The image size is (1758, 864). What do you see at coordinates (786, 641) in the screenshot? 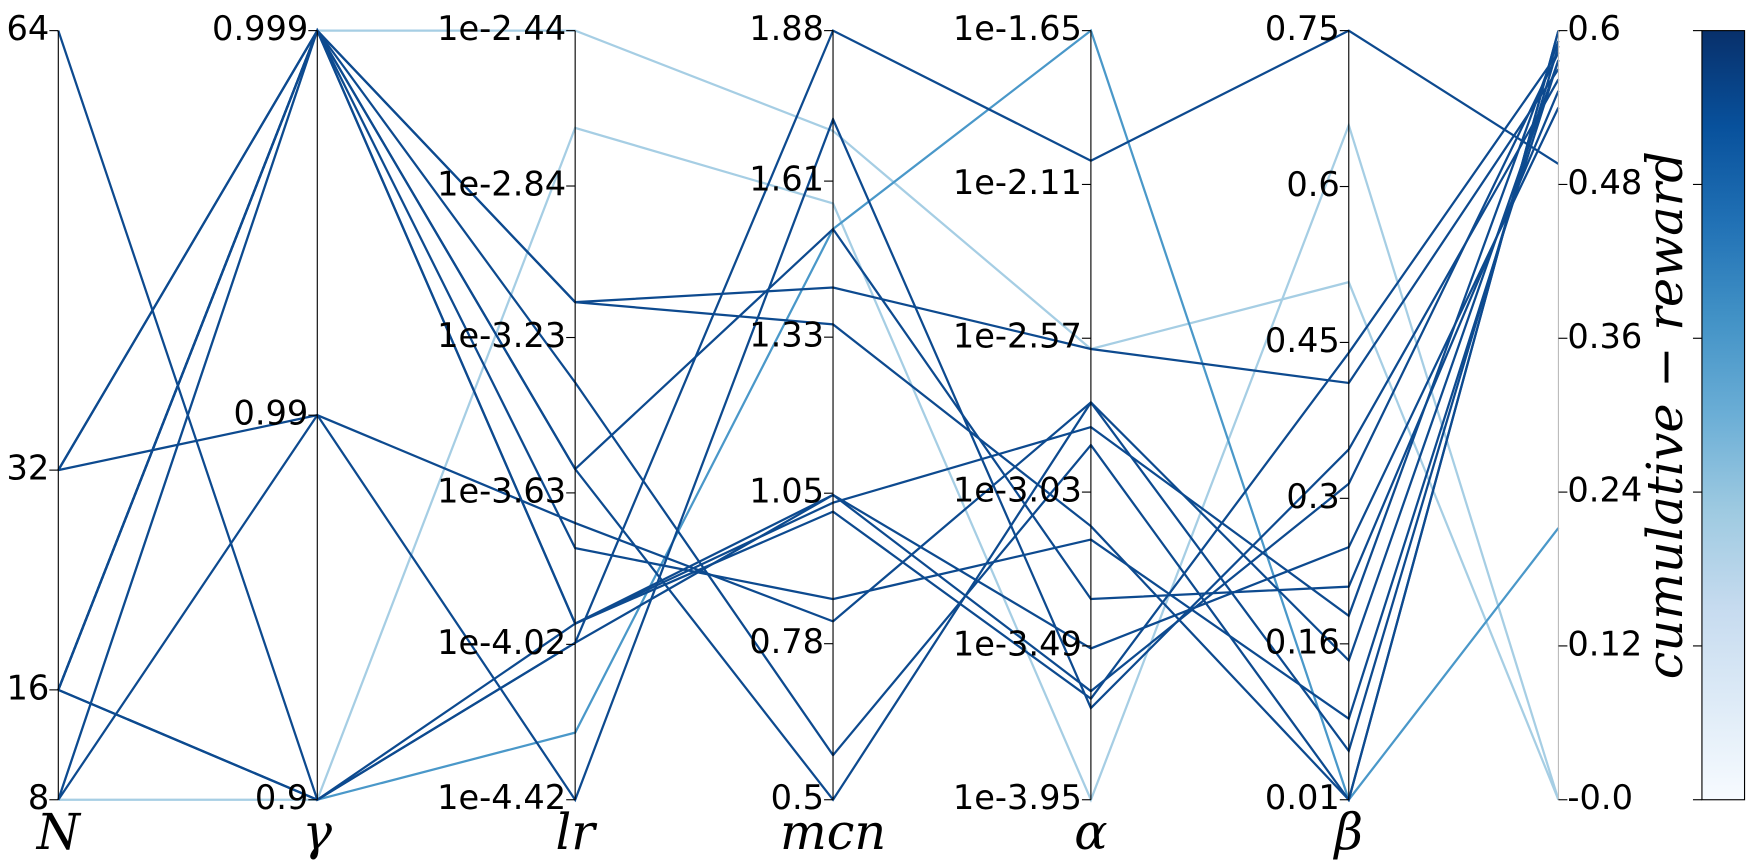
I see `tick-label: 0.78` at bounding box center [786, 641].